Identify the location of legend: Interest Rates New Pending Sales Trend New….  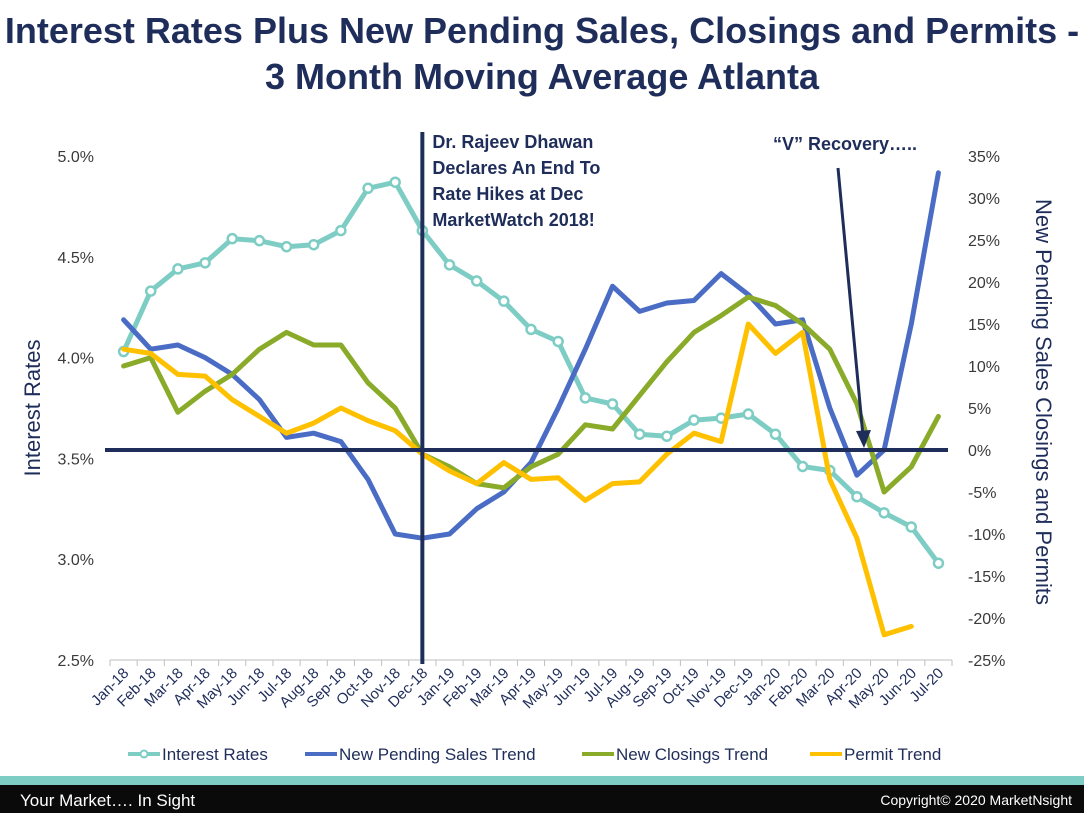
(534, 754).